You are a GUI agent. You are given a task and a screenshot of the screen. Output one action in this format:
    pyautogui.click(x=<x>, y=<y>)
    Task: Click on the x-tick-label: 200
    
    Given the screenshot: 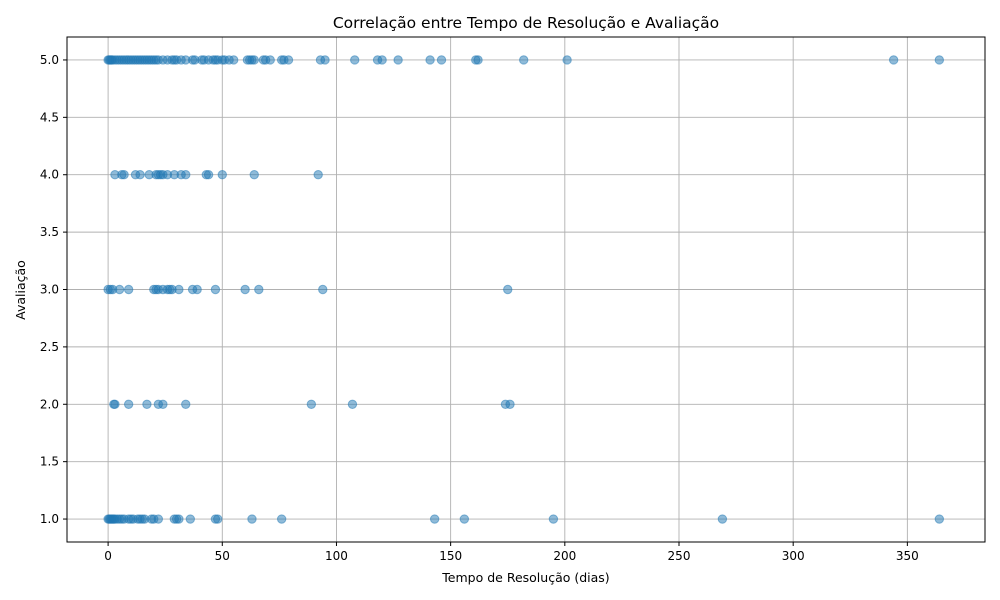 What is the action you would take?
    pyautogui.click(x=564, y=556)
    